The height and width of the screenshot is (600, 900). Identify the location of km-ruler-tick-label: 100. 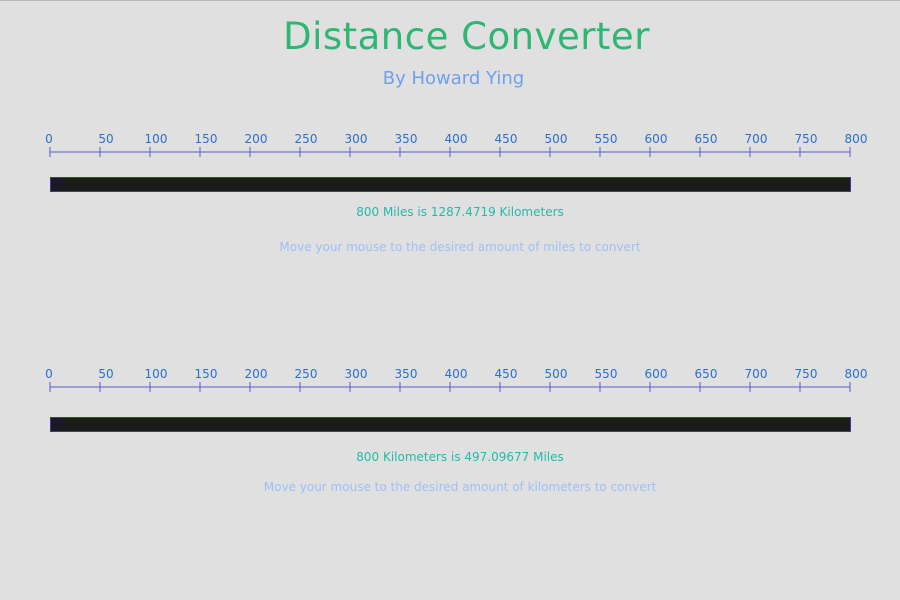
(156, 374).